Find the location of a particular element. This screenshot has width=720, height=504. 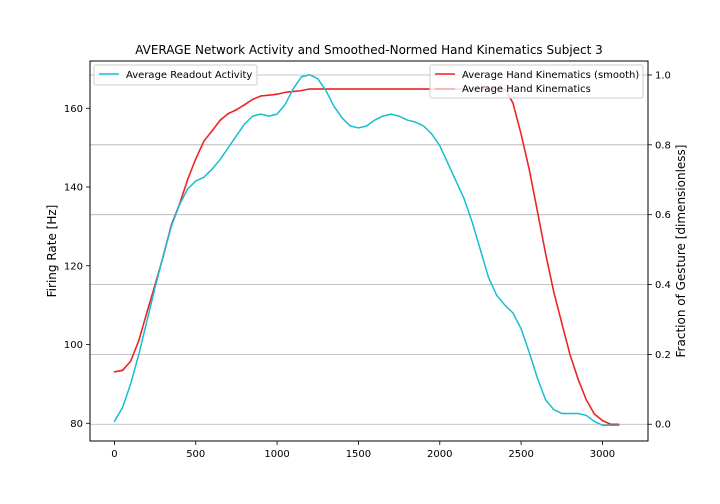

x-tick-label-4: 2000 is located at coordinates (439, 454).